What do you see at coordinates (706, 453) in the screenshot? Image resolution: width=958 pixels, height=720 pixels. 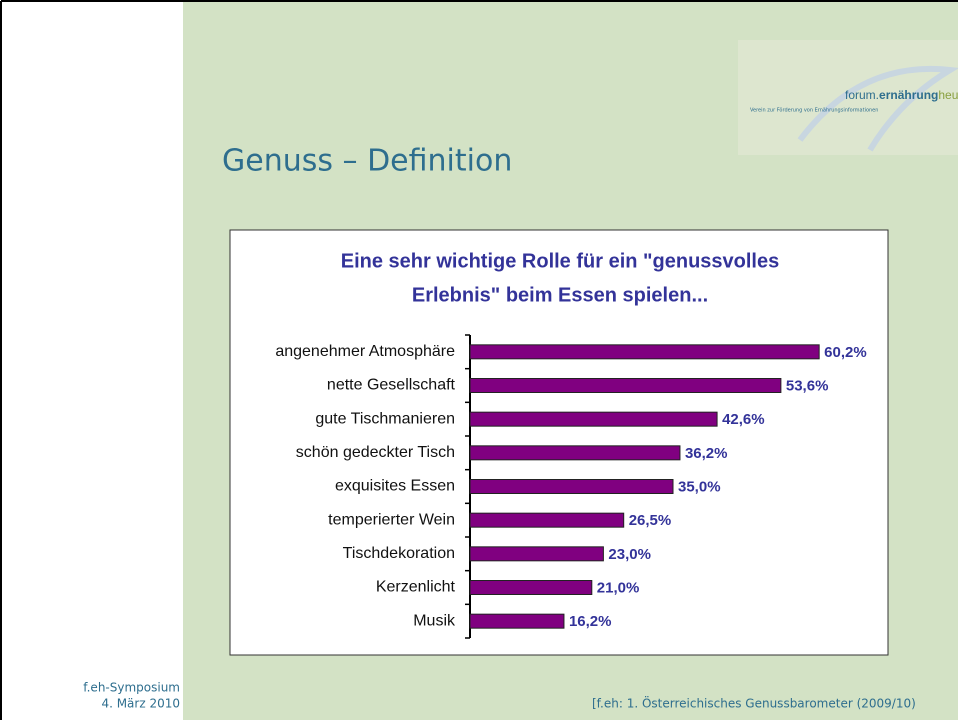 I see `value-label: 36,2%` at bounding box center [706, 453].